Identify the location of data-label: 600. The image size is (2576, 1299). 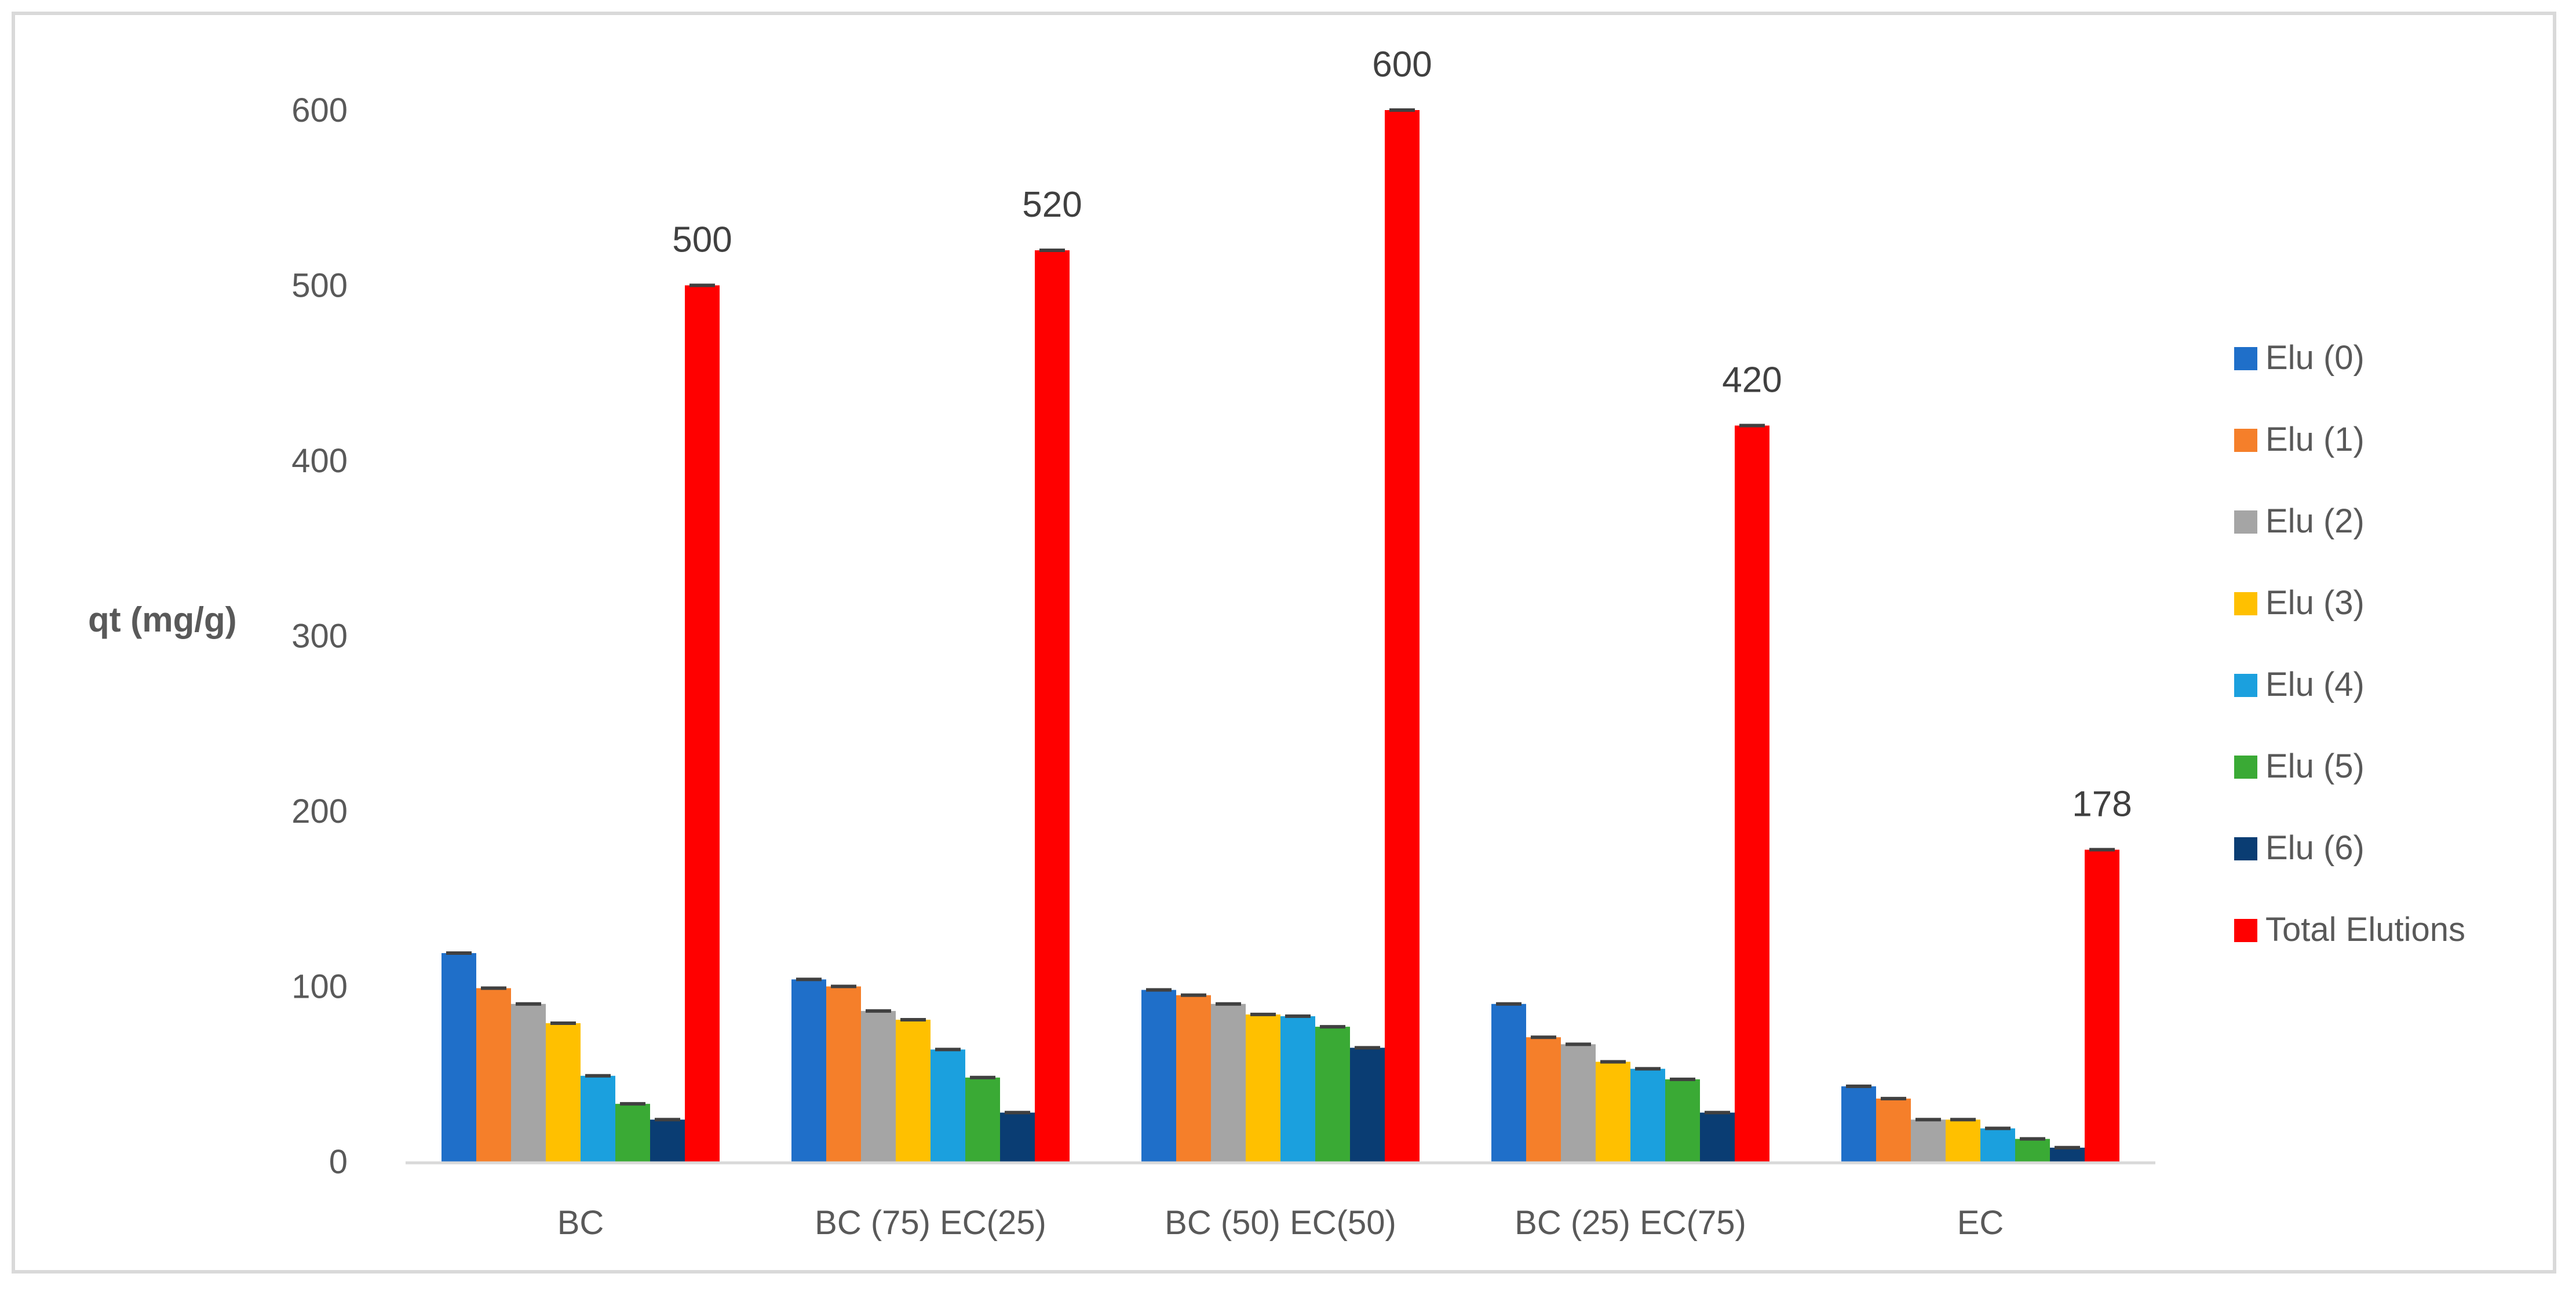
(1402, 65).